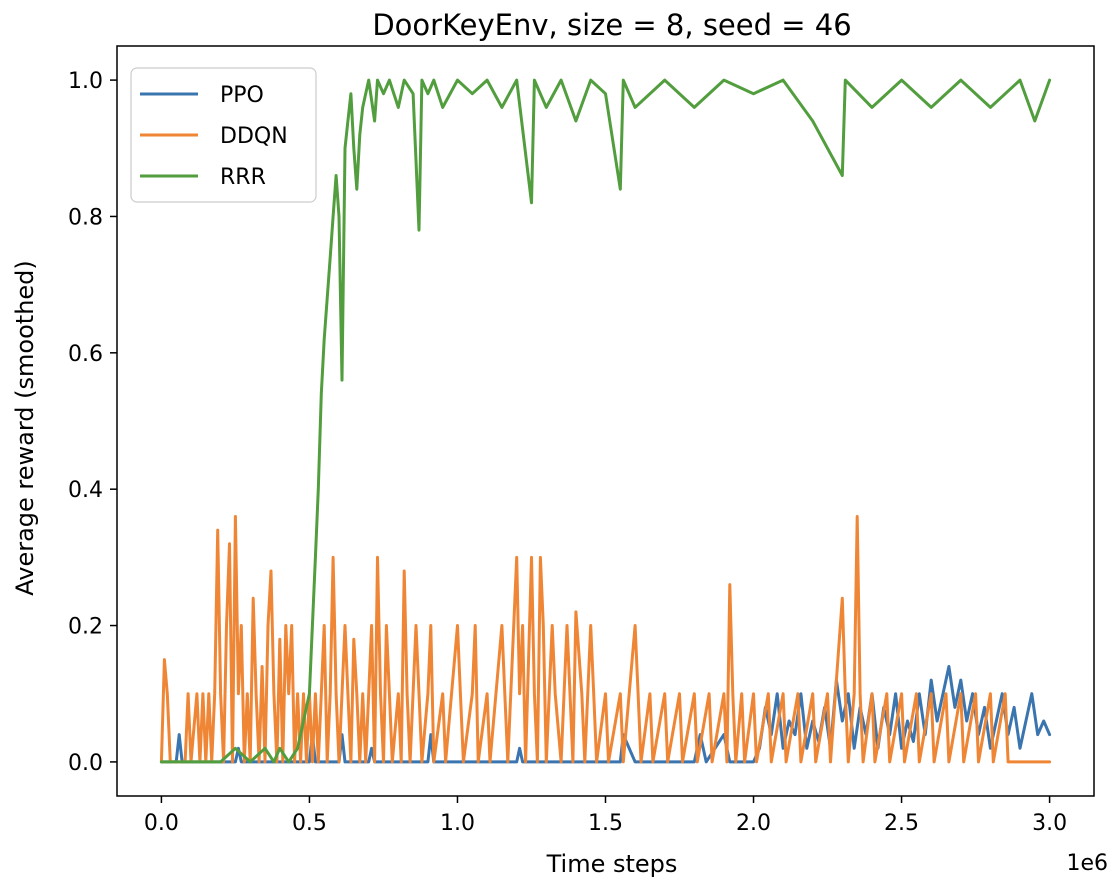 The image size is (1118, 895). What do you see at coordinates (85, 354) in the screenshot?
I see `y-tick-label: 0.6` at bounding box center [85, 354].